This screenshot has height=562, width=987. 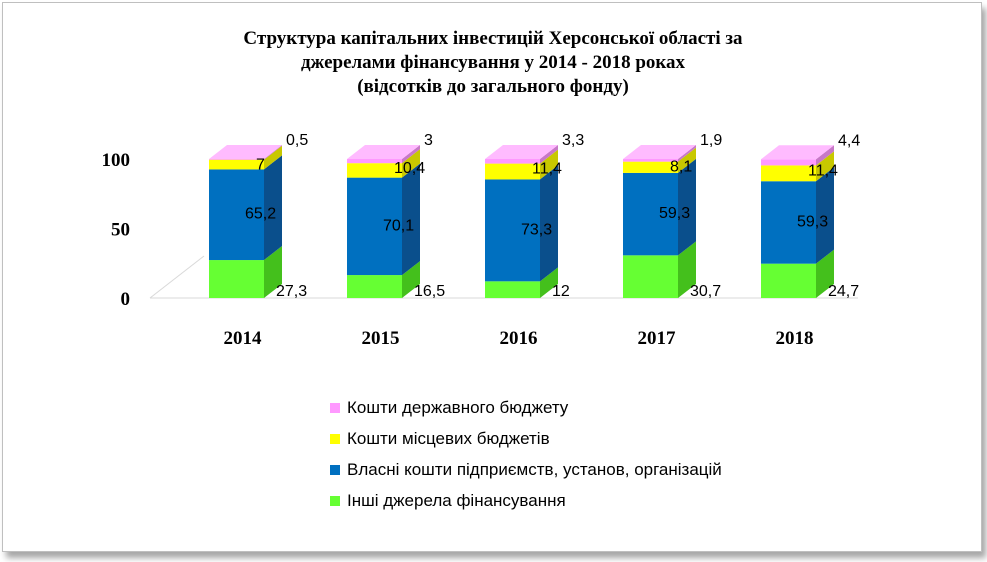 What do you see at coordinates (245, 152) in the screenshot?
I see `bar-top-2014` at bounding box center [245, 152].